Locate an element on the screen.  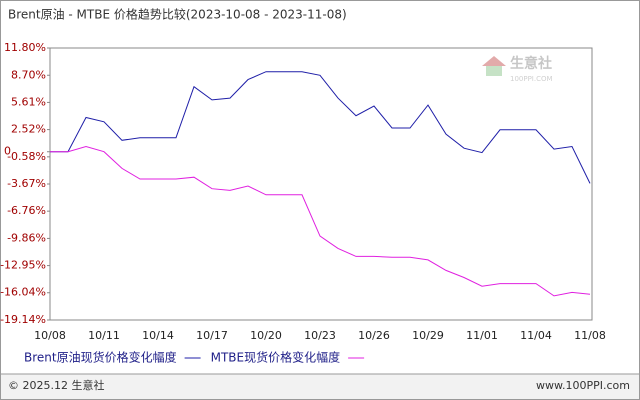
y-tick-label: -19.14% is located at coordinates (23, 319).